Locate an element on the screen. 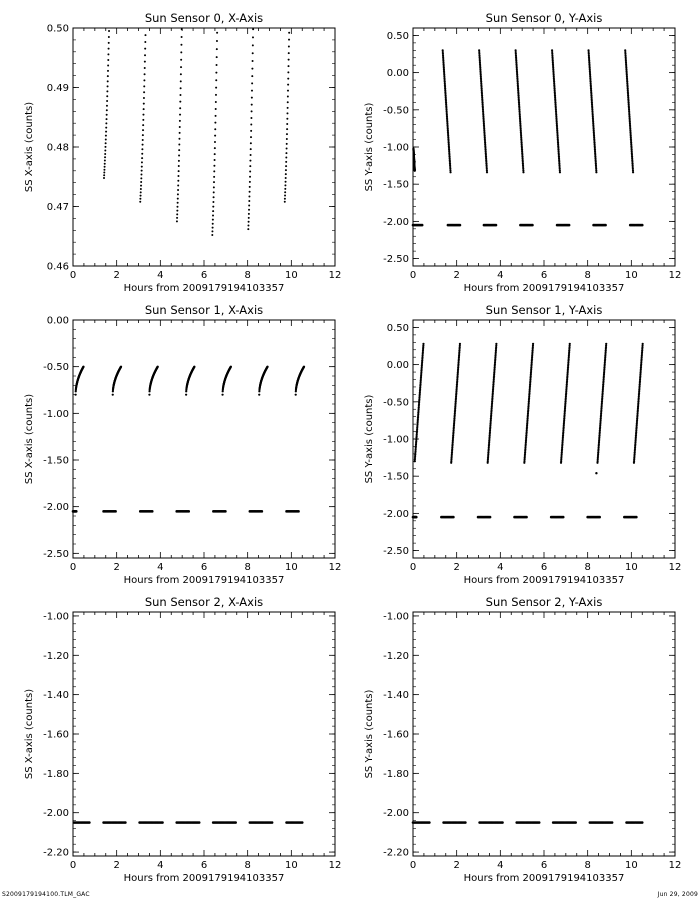  x-tick-label: 12 is located at coordinates (335, 865).